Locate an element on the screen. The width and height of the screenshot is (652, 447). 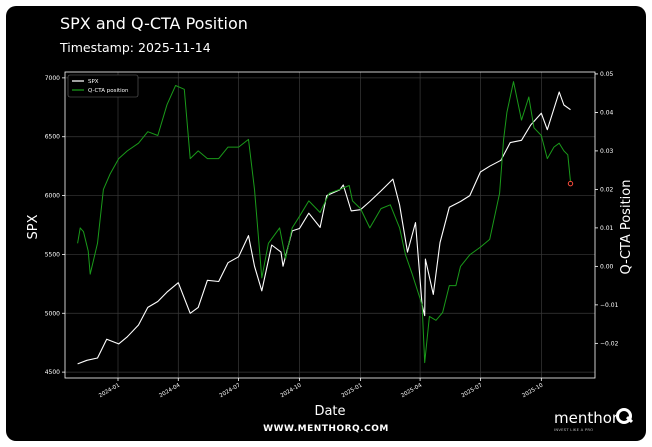
x-tick-label: 2024-01 is located at coordinates (109, 391).